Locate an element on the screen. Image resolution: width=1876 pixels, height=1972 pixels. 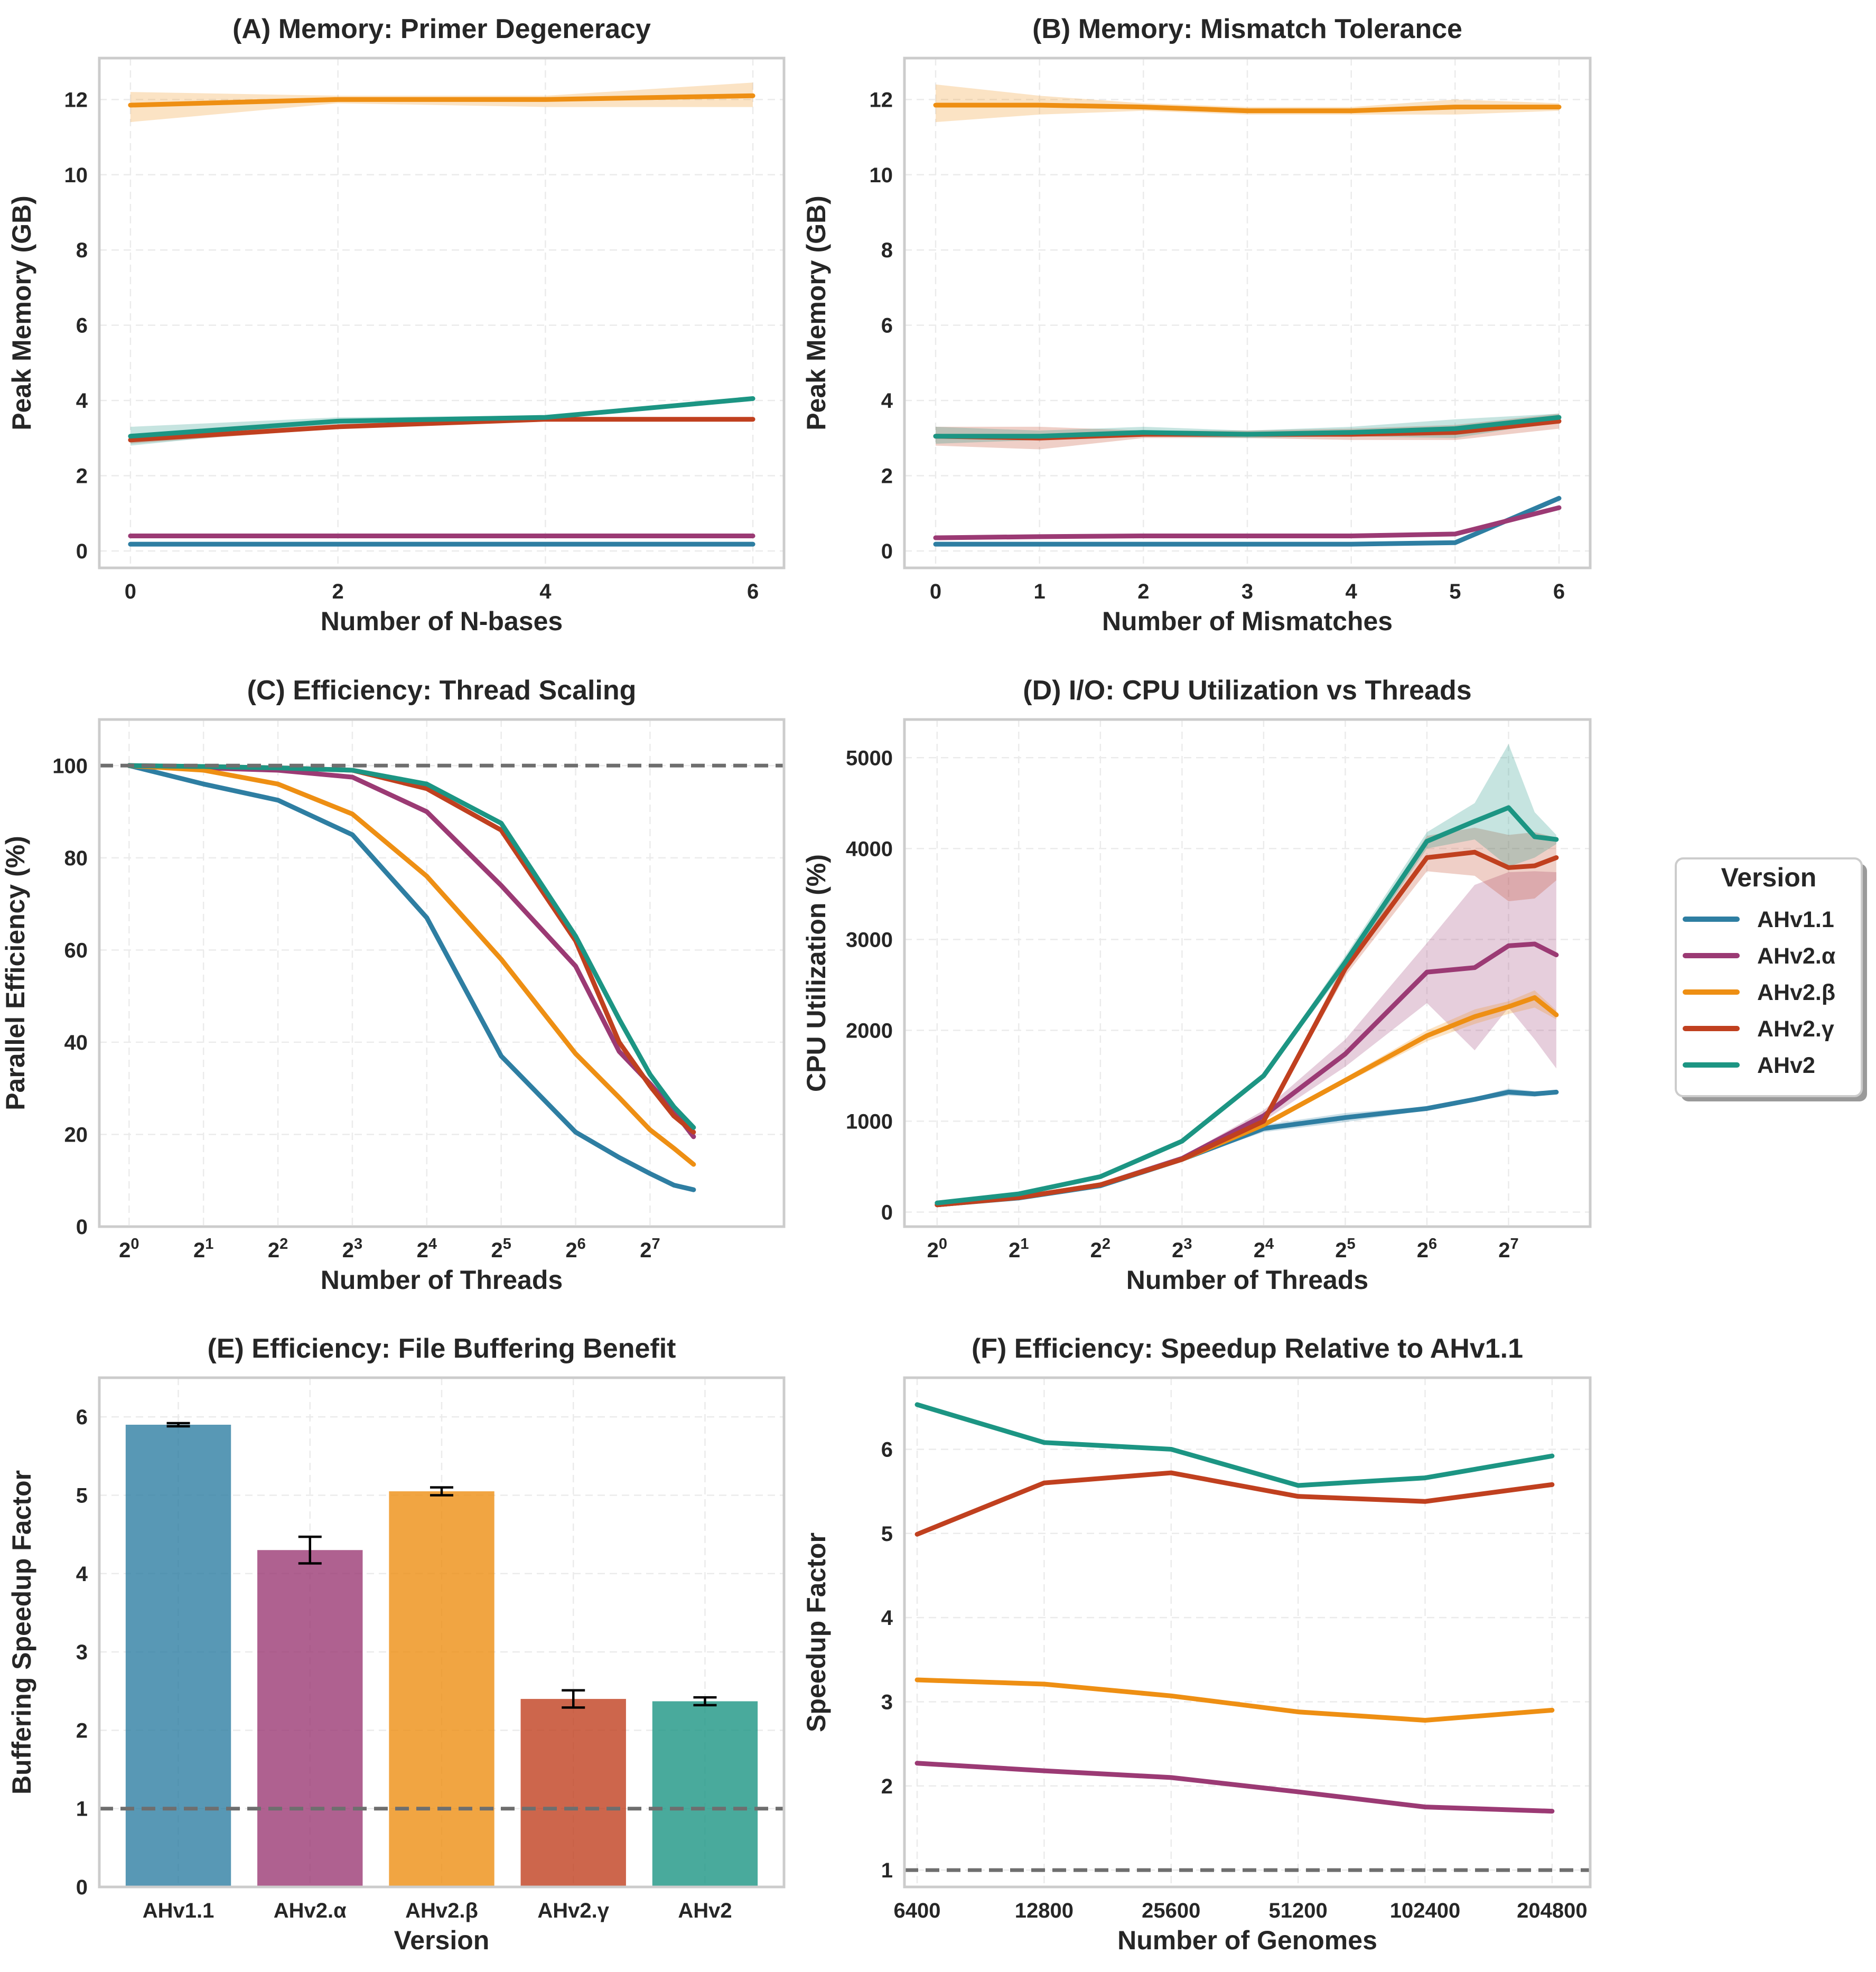
y-axis-label: CPU Utilization (%) is located at coordinates (816, 973).